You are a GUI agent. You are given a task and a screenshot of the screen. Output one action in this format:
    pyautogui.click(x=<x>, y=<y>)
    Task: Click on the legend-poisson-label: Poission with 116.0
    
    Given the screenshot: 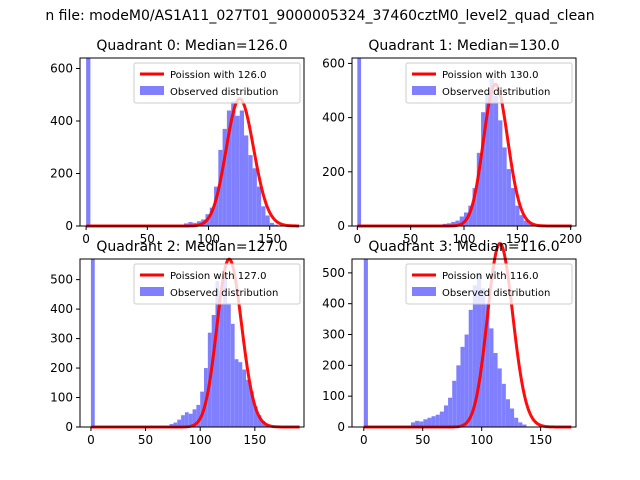 What is the action you would take?
    pyautogui.click(x=490, y=276)
    